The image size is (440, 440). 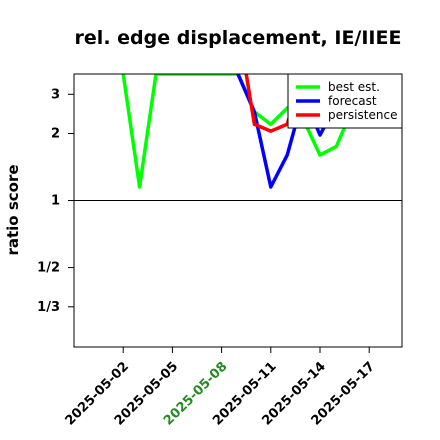 What do you see at coordinates (354, 87) in the screenshot?
I see `legend-label: best est.` at bounding box center [354, 87].